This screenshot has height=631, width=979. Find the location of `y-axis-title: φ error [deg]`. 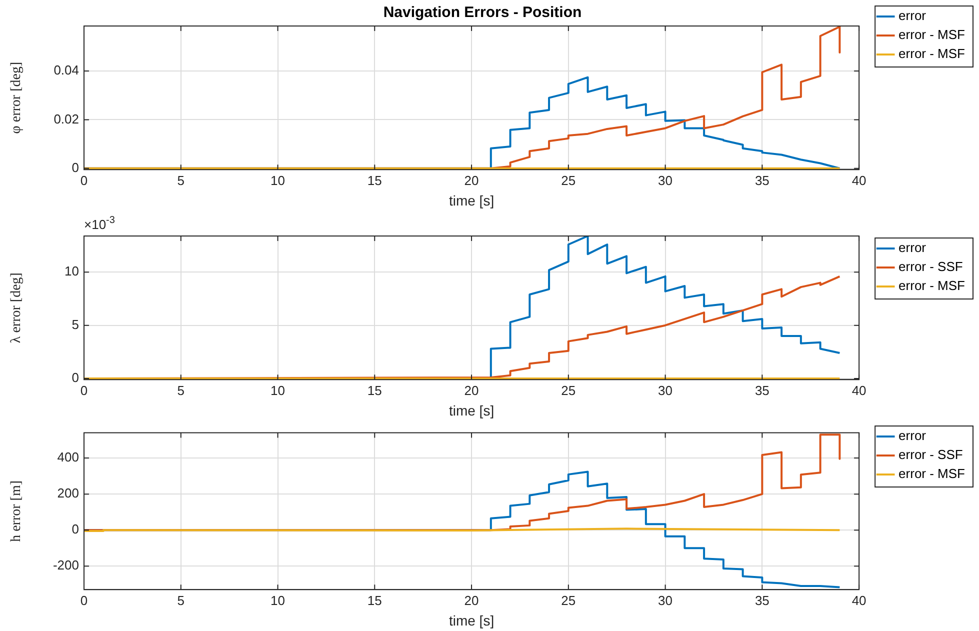

y-axis-title: φ error [deg] is located at coordinates (16, 98).